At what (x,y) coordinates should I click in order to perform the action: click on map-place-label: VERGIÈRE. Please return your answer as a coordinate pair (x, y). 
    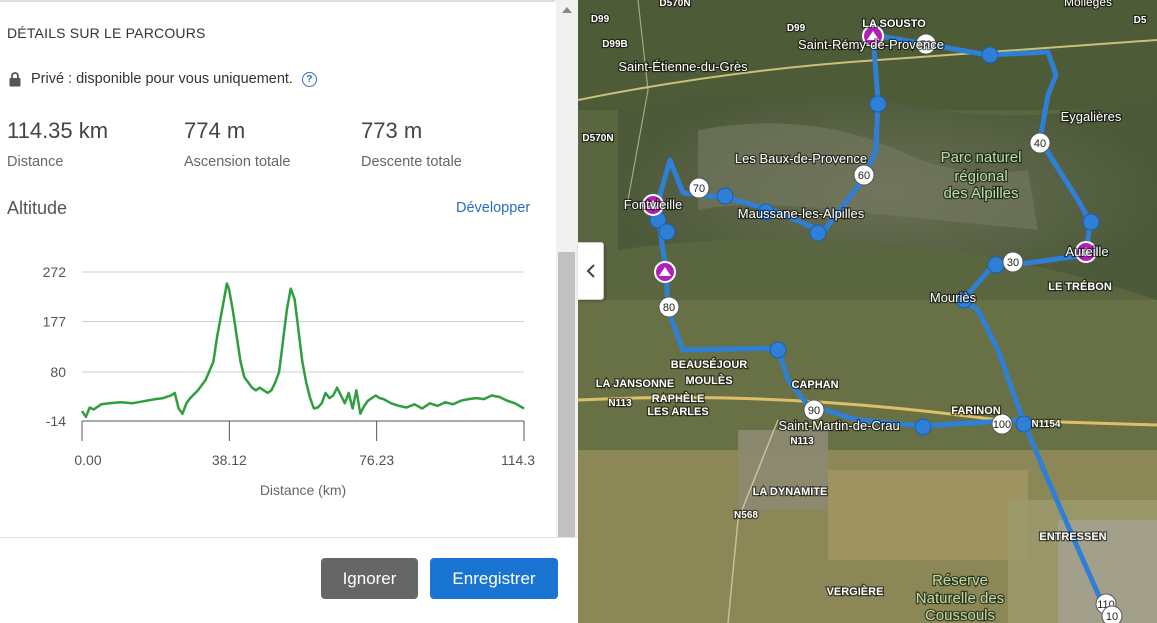
    Looking at the image, I should click on (855, 591).